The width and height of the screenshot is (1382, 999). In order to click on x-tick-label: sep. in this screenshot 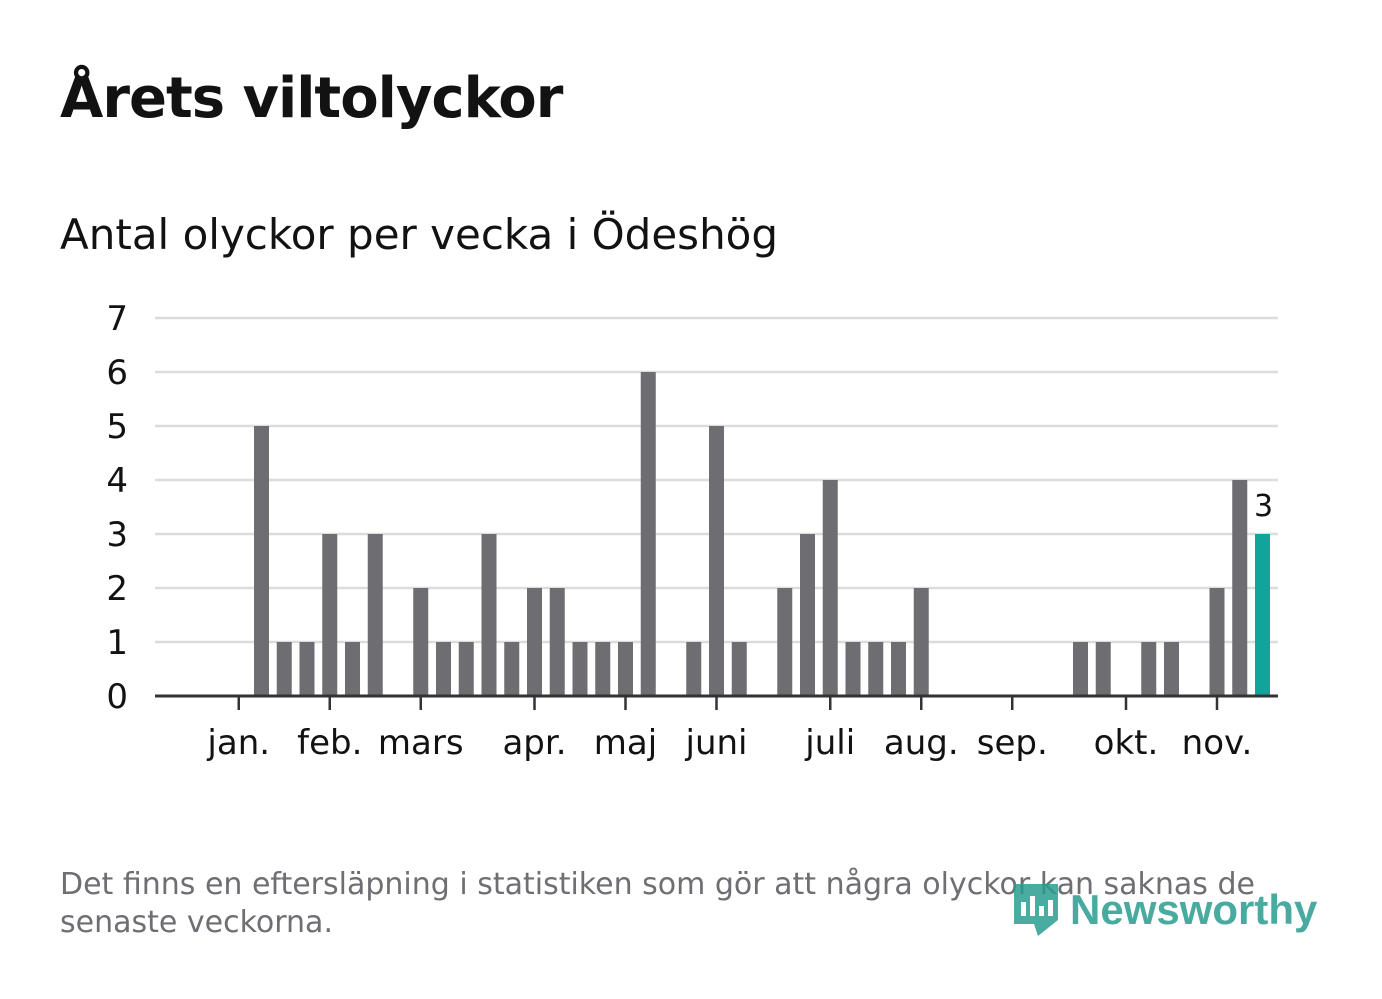, I will do `click(1012, 743)`.